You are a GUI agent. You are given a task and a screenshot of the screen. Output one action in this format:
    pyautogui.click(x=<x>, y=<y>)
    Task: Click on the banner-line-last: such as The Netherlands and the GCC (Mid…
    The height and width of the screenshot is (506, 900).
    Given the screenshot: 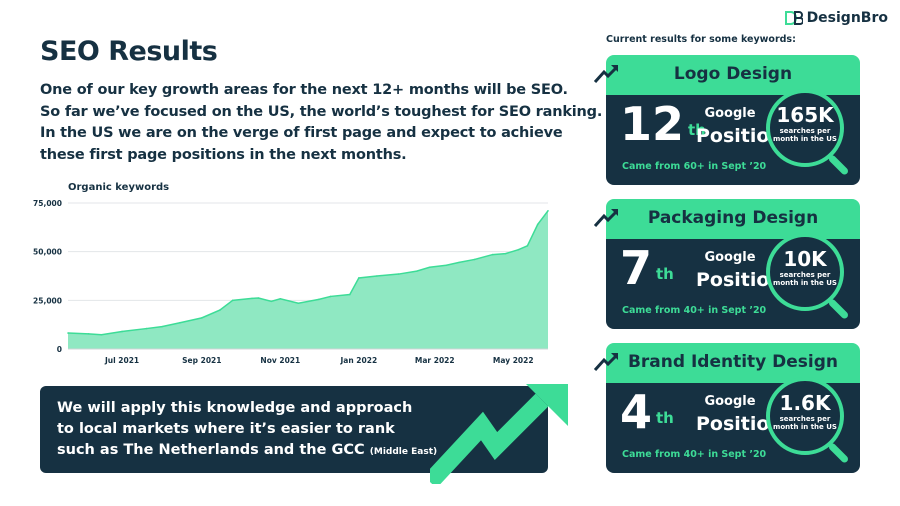 What is the action you would take?
    pyautogui.click(x=247, y=451)
    